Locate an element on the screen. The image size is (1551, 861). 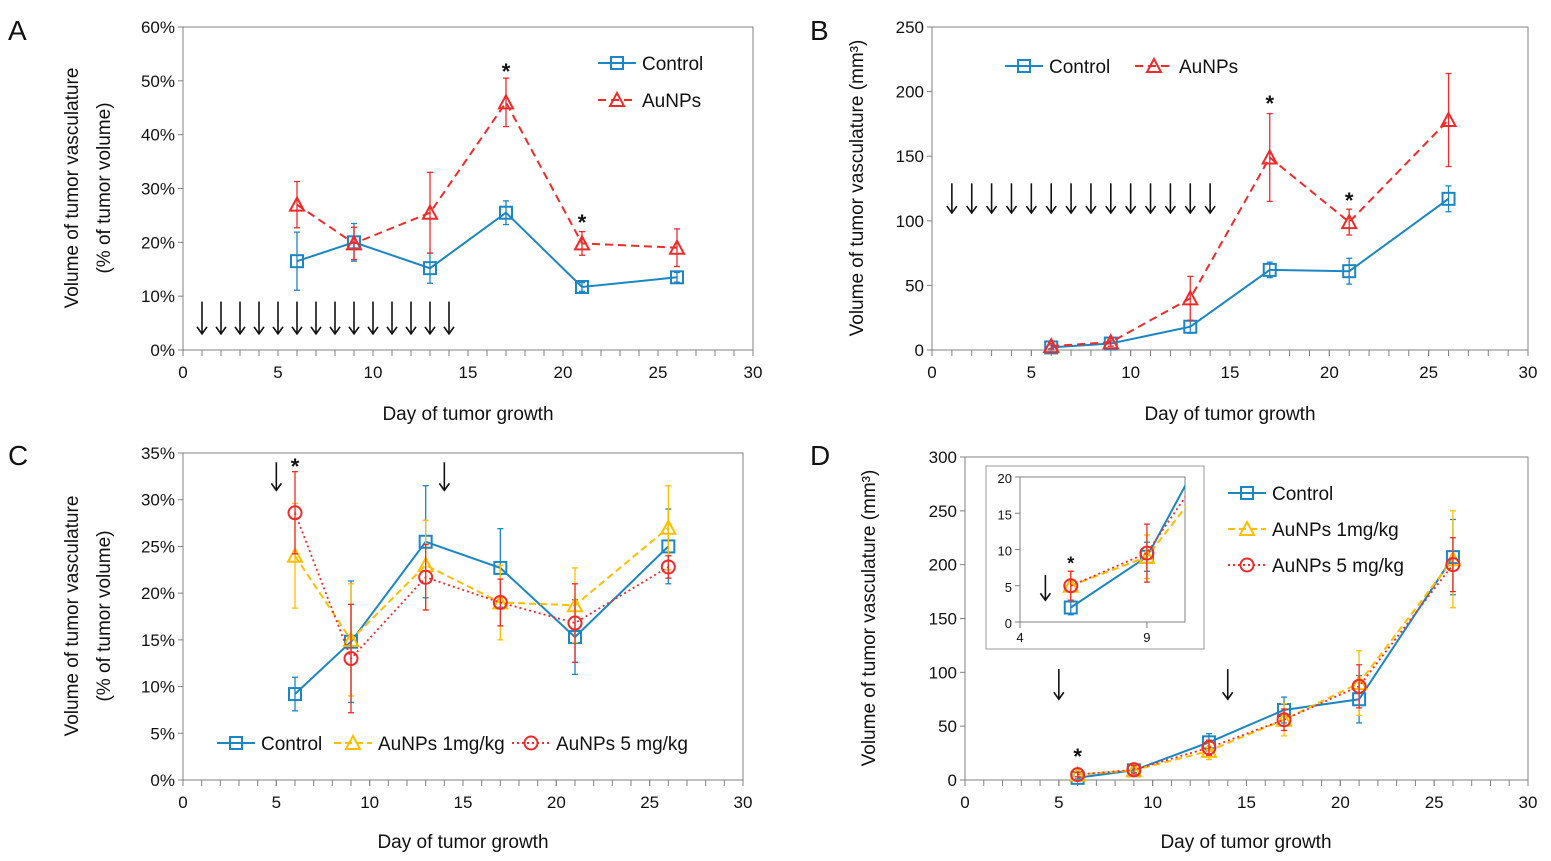
legend-label: AuNPs 5 mg/kg is located at coordinates (622, 744).